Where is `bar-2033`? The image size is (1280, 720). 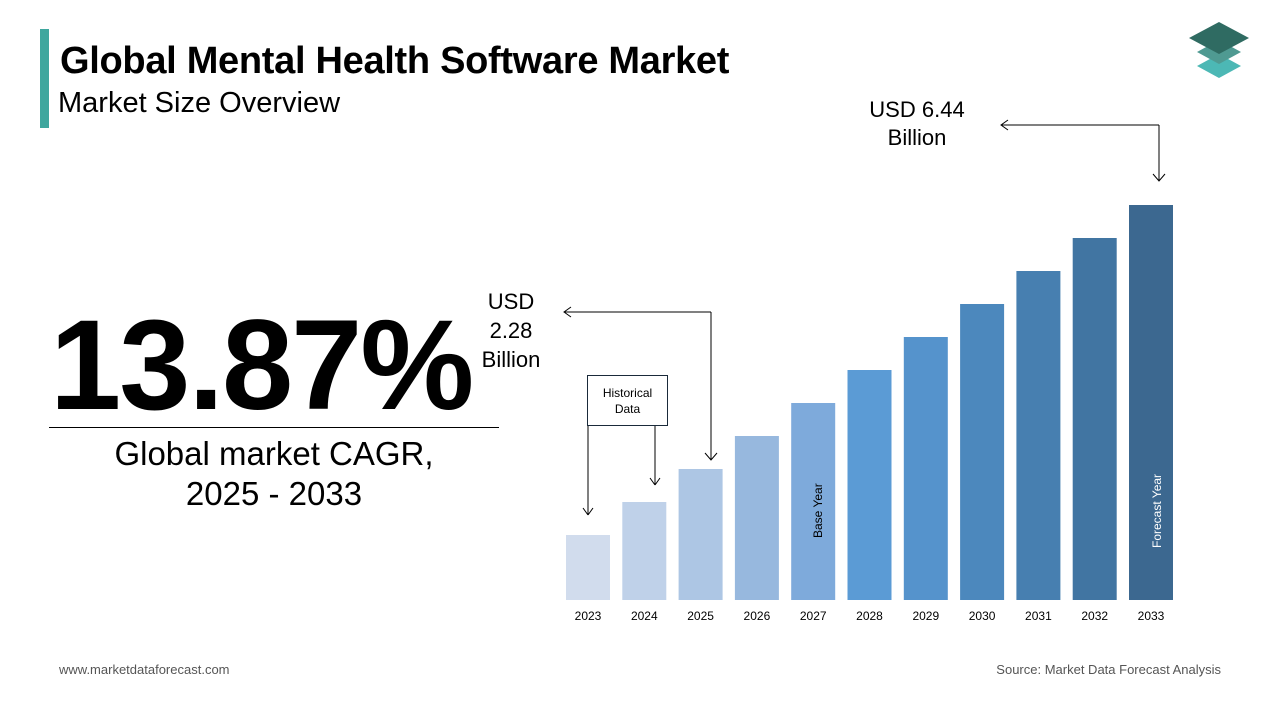
bar-2033 is located at coordinates (1151, 402).